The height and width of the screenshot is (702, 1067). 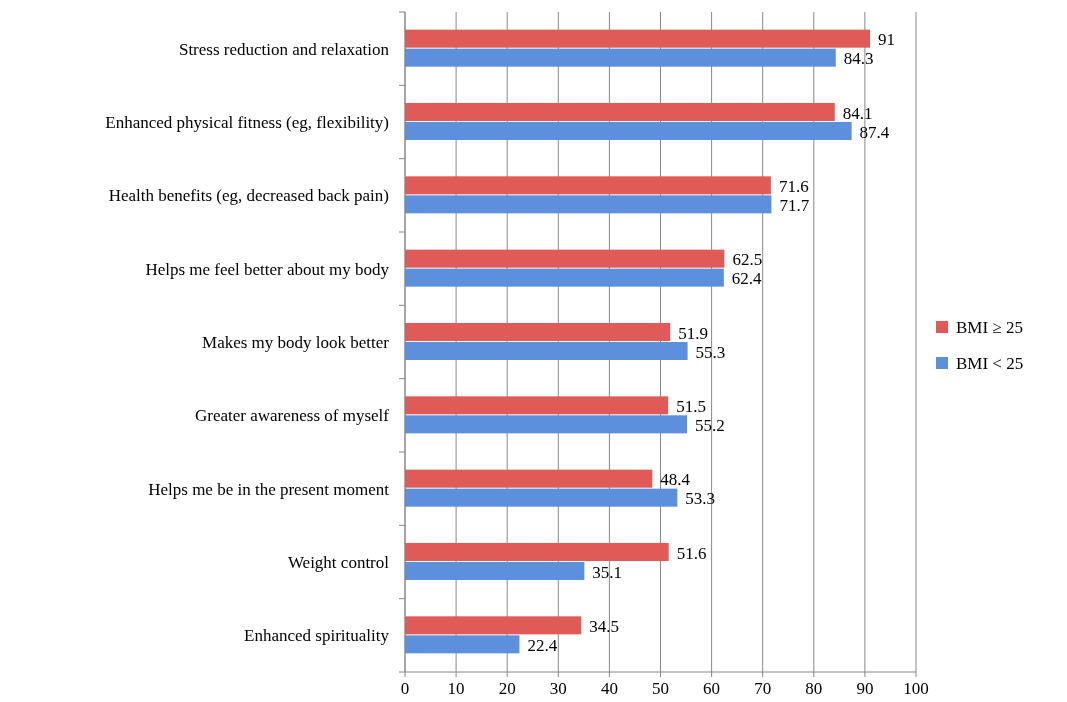 What do you see at coordinates (558, 688) in the screenshot?
I see `x-tick-label: 30` at bounding box center [558, 688].